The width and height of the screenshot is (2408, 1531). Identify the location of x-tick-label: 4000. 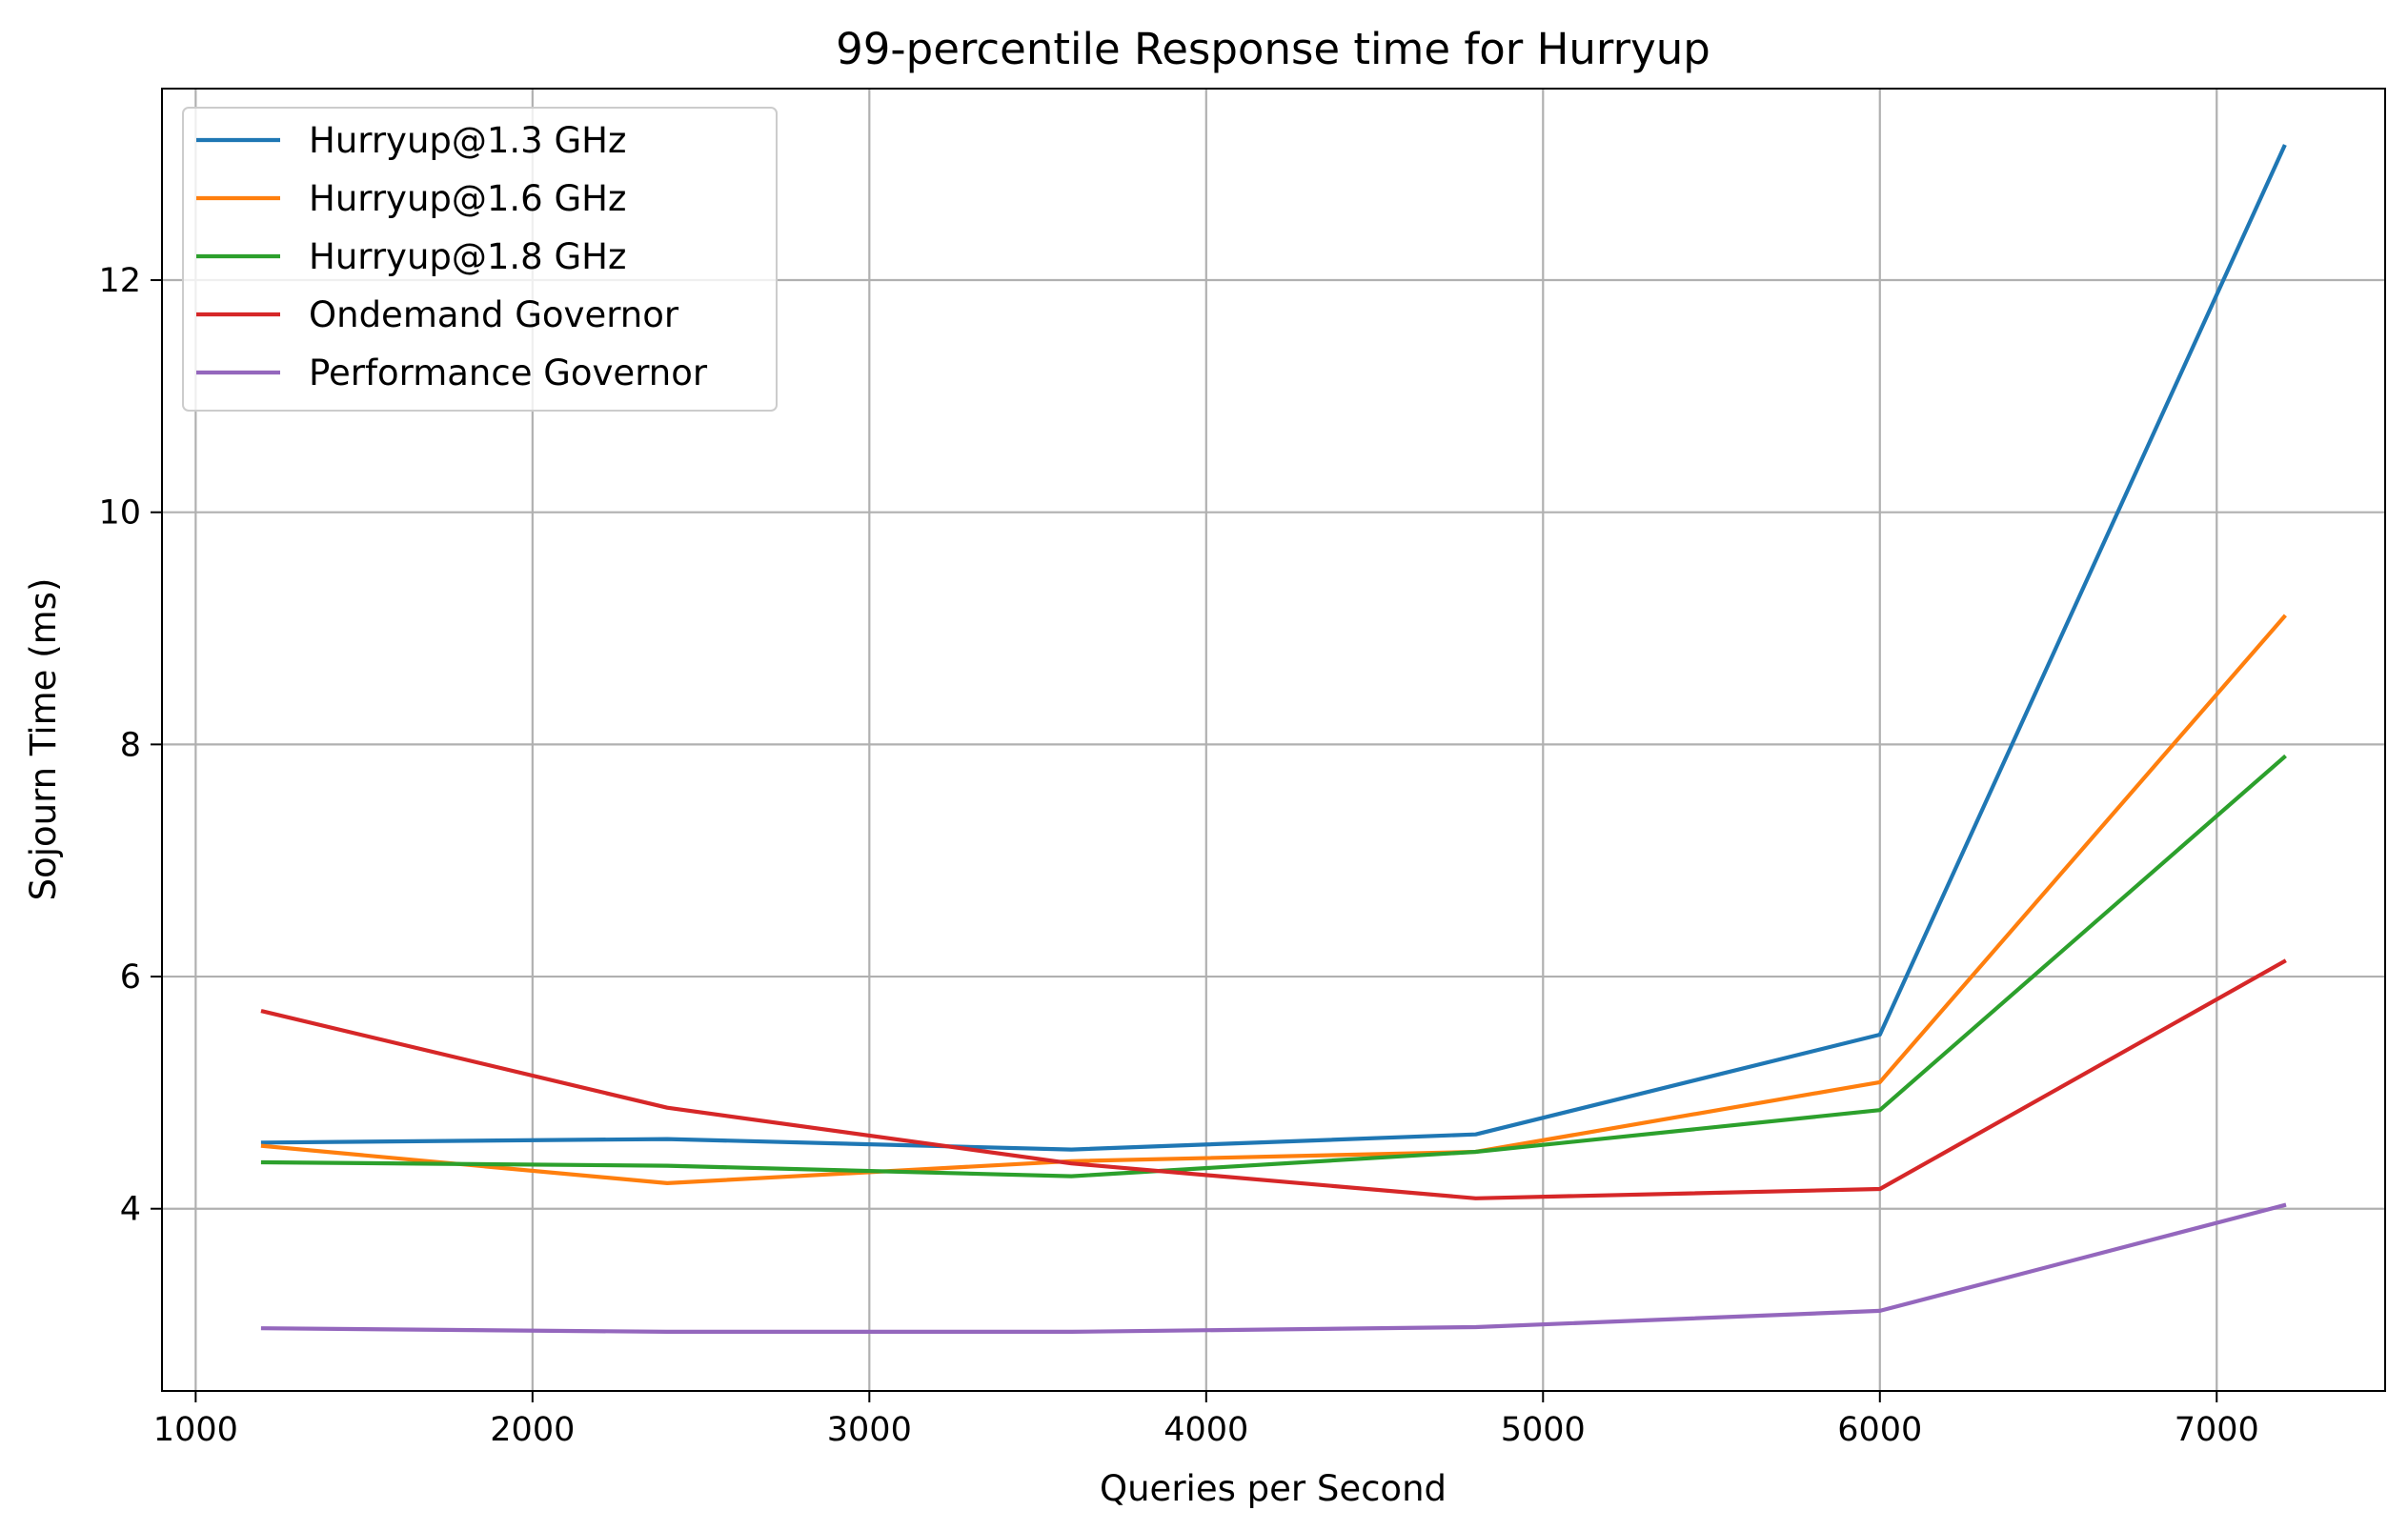
(1206, 1430).